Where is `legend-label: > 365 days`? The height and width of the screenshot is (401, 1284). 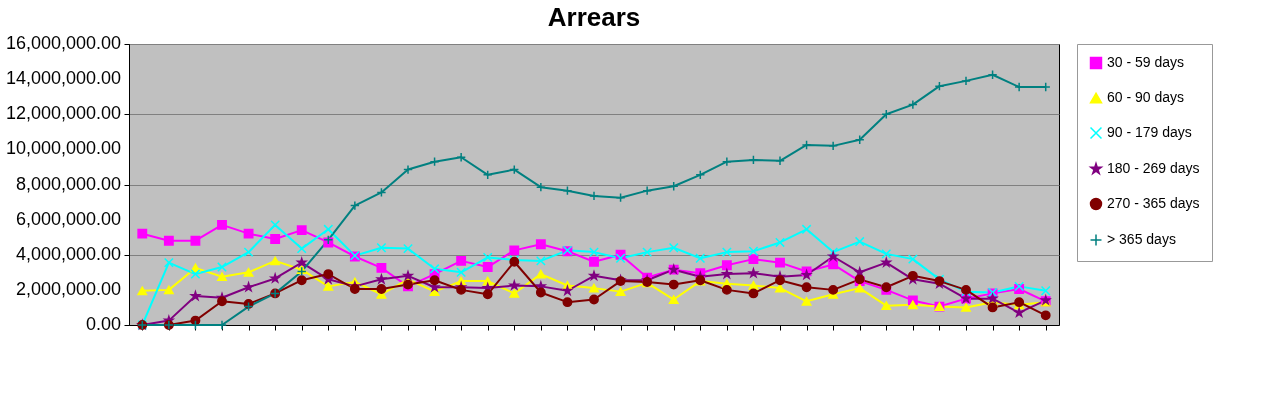
legend-label: > 365 days is located at coordinates (1141, 239).